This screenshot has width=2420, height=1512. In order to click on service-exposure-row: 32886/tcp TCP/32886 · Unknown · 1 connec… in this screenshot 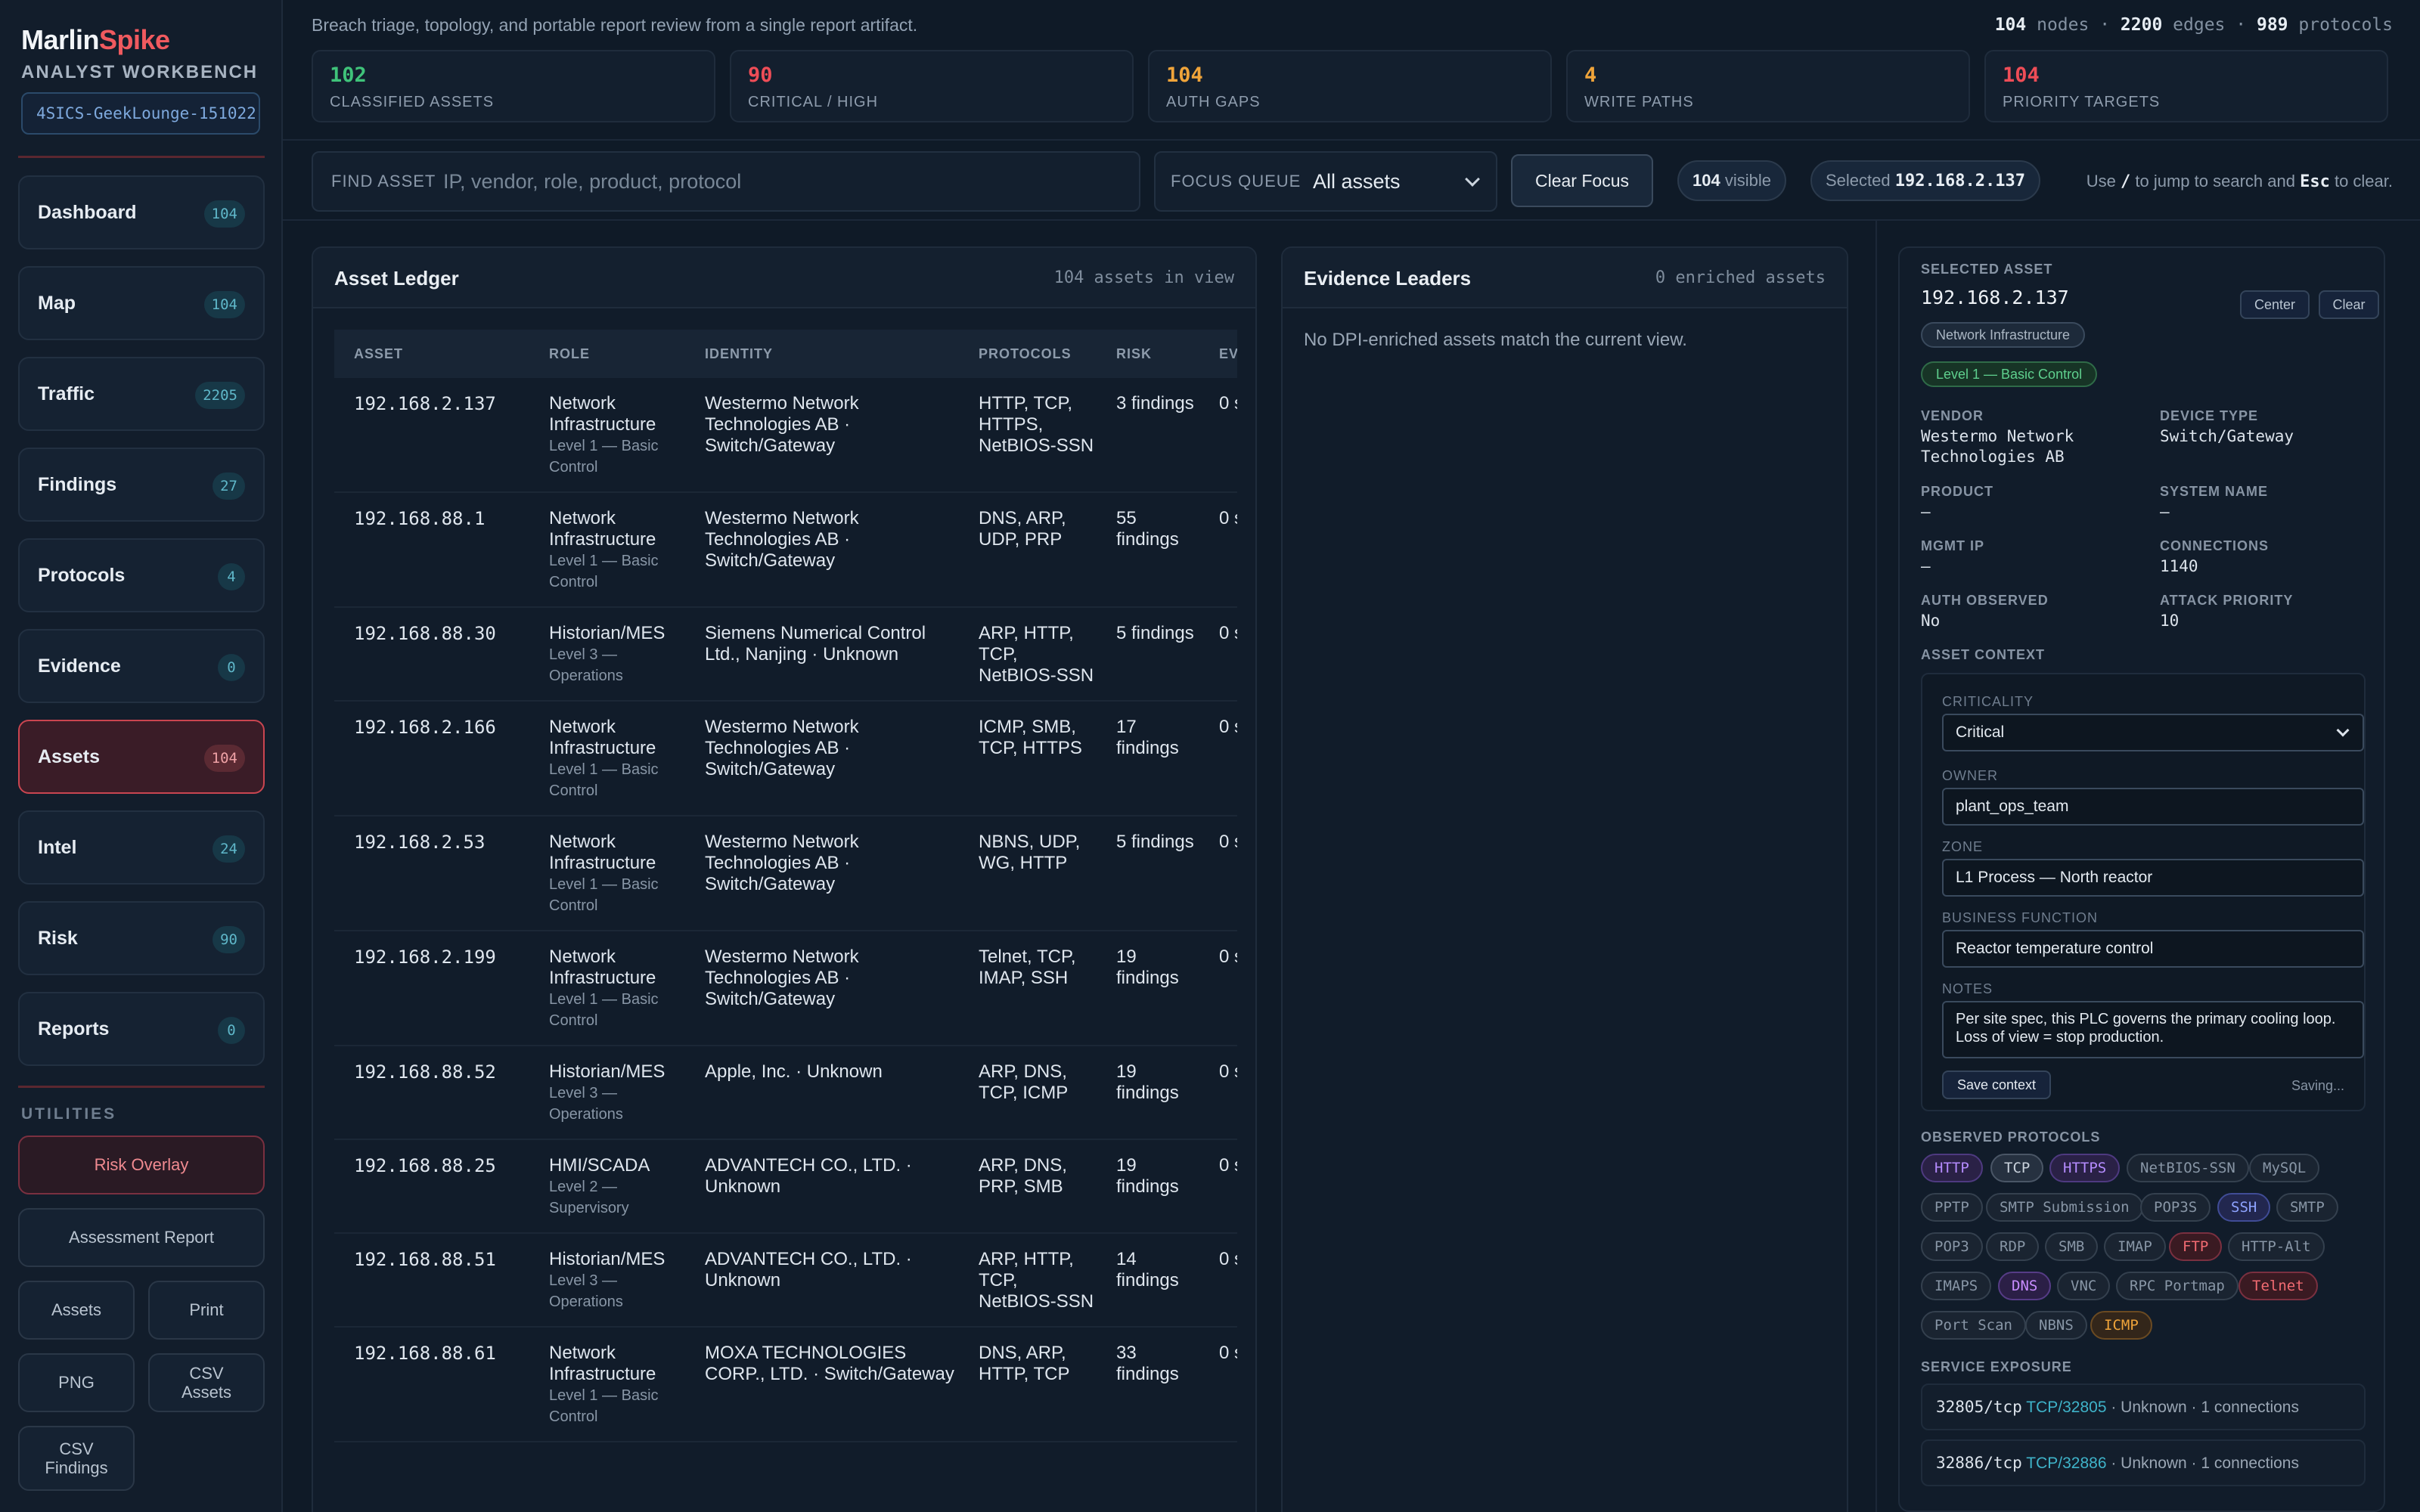, I will do `click(2143, 1462)`.